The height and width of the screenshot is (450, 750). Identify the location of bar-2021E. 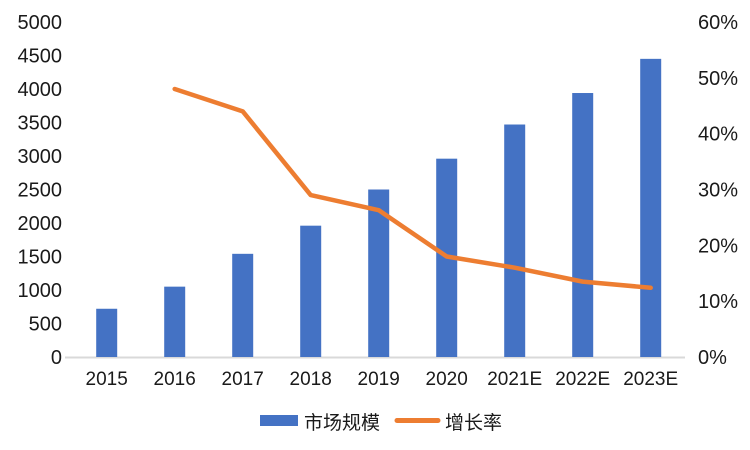
(515, 240).